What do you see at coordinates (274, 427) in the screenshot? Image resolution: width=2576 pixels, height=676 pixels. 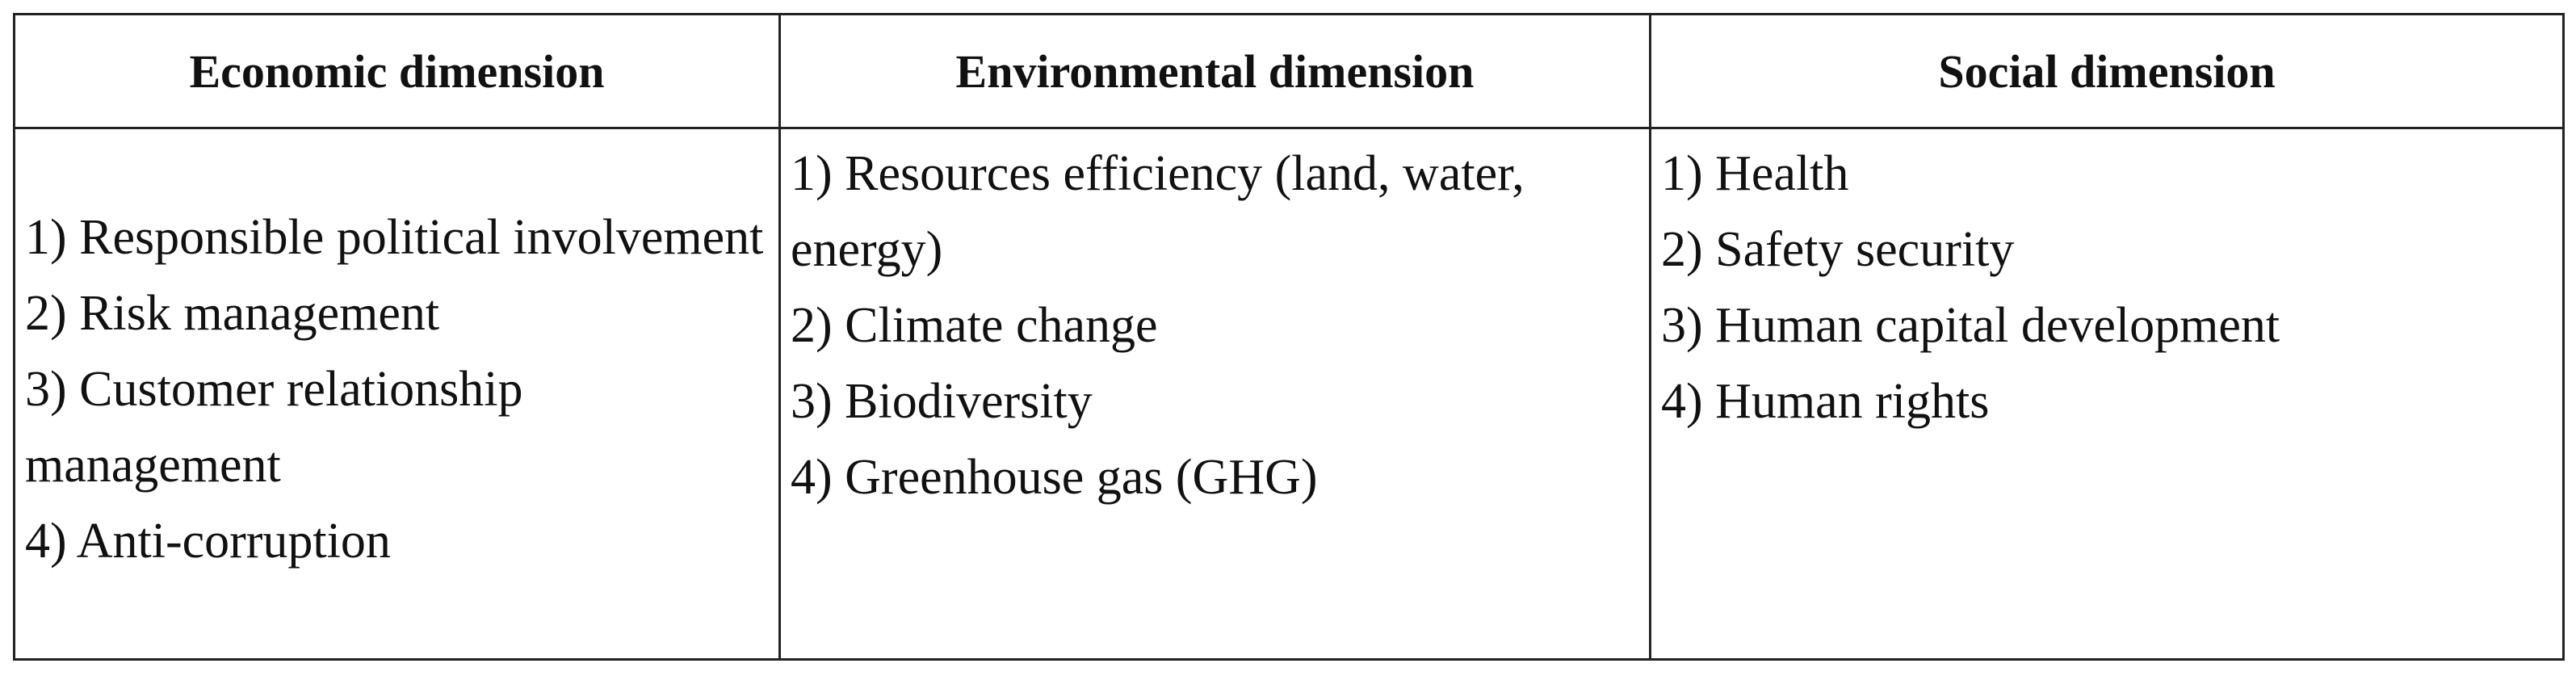 I see `dimension-item: 3) Customer relationship management` at bounding box center [274, 427].